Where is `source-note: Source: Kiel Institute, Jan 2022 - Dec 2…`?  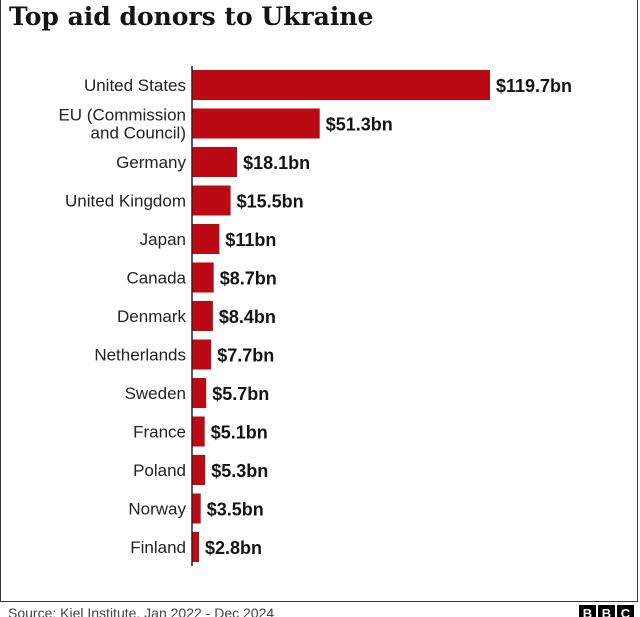
source-note: Source: Kiel Institute, Jan 2022 - Dec 2… is located at coordinates (141, 611).